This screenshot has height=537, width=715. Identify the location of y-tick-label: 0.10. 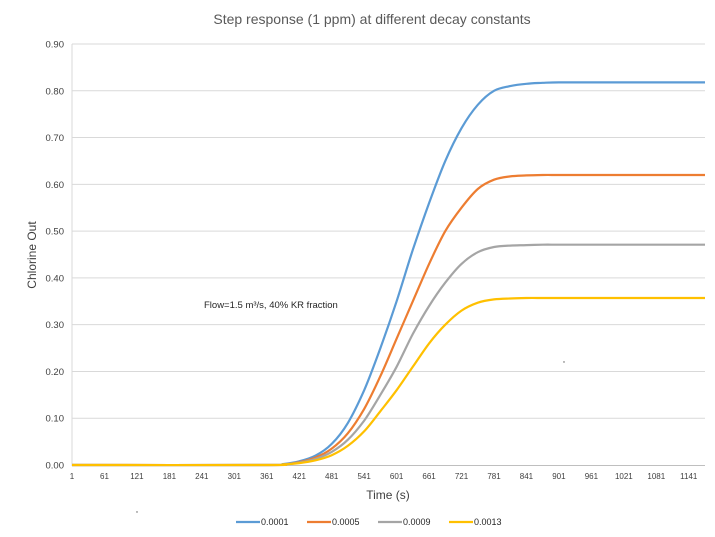
(55, 419).